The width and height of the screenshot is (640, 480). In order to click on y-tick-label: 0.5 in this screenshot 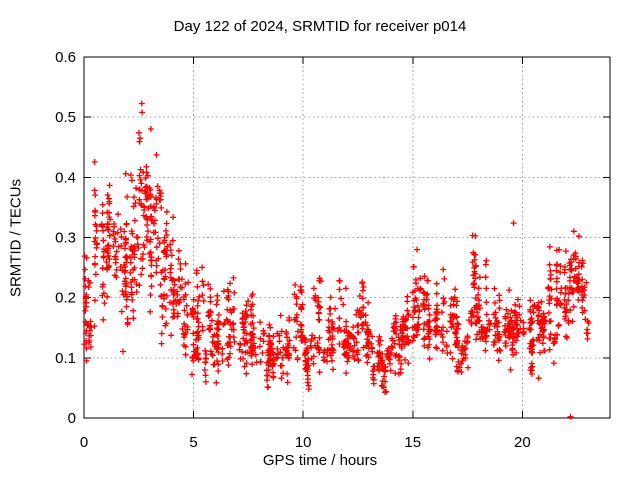, I will do `click(65, 117)`.